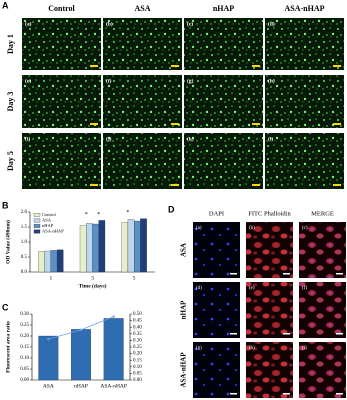 The image size is (347, 400). What do you see at coordinates (223, 8) in the screenshot?
I see `column-header: nHAP` at bounding box center [223, 8].